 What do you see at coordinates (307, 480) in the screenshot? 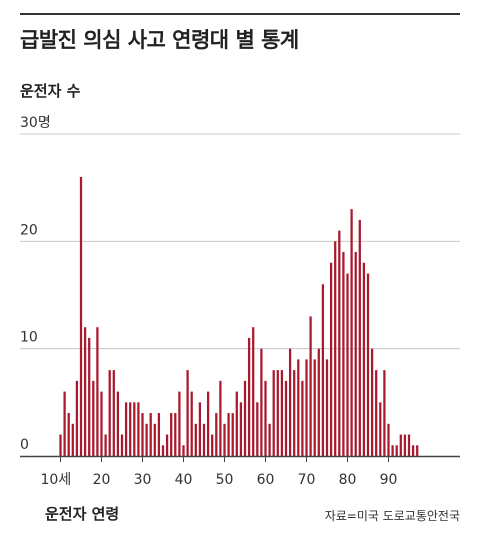
I see `x-tick-label: 70` at bounding box center [307, 480].